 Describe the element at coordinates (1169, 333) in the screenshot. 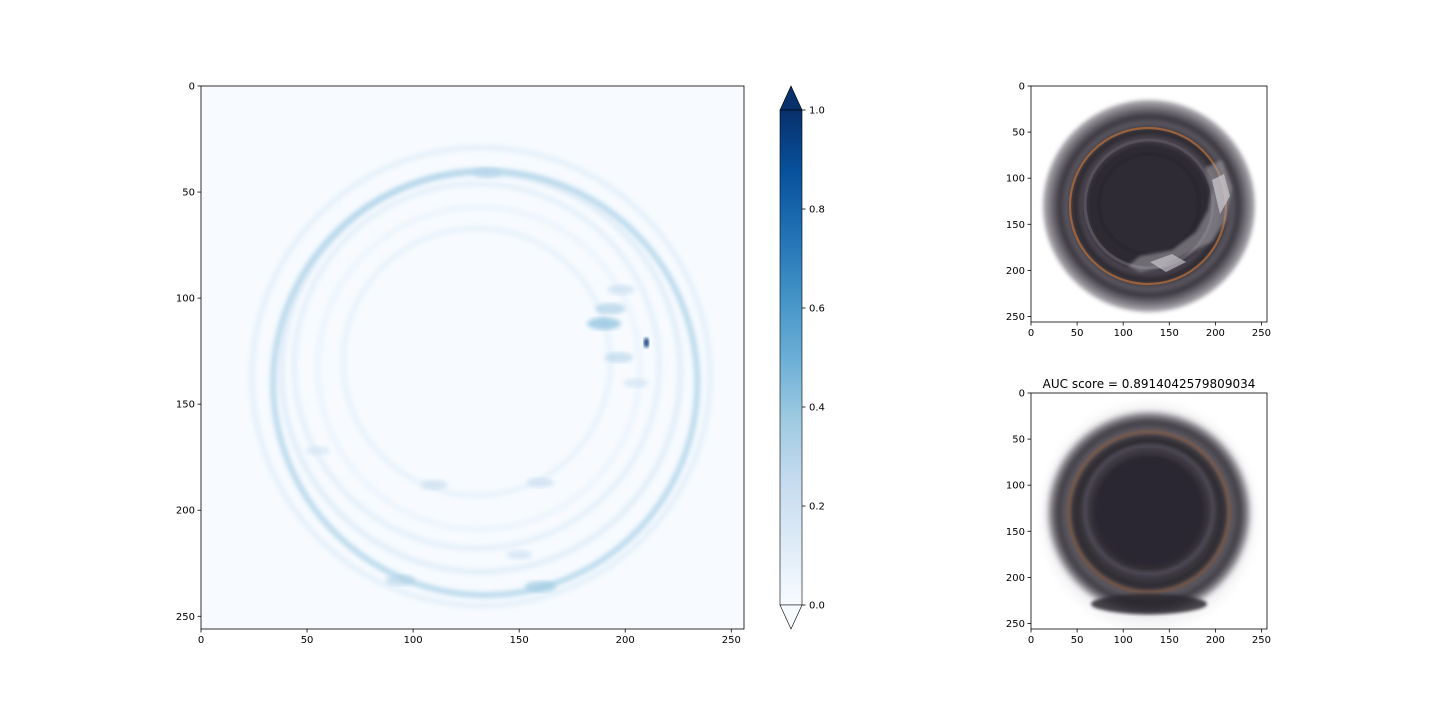

I see `test-image-xtick-label: 150` at that location.